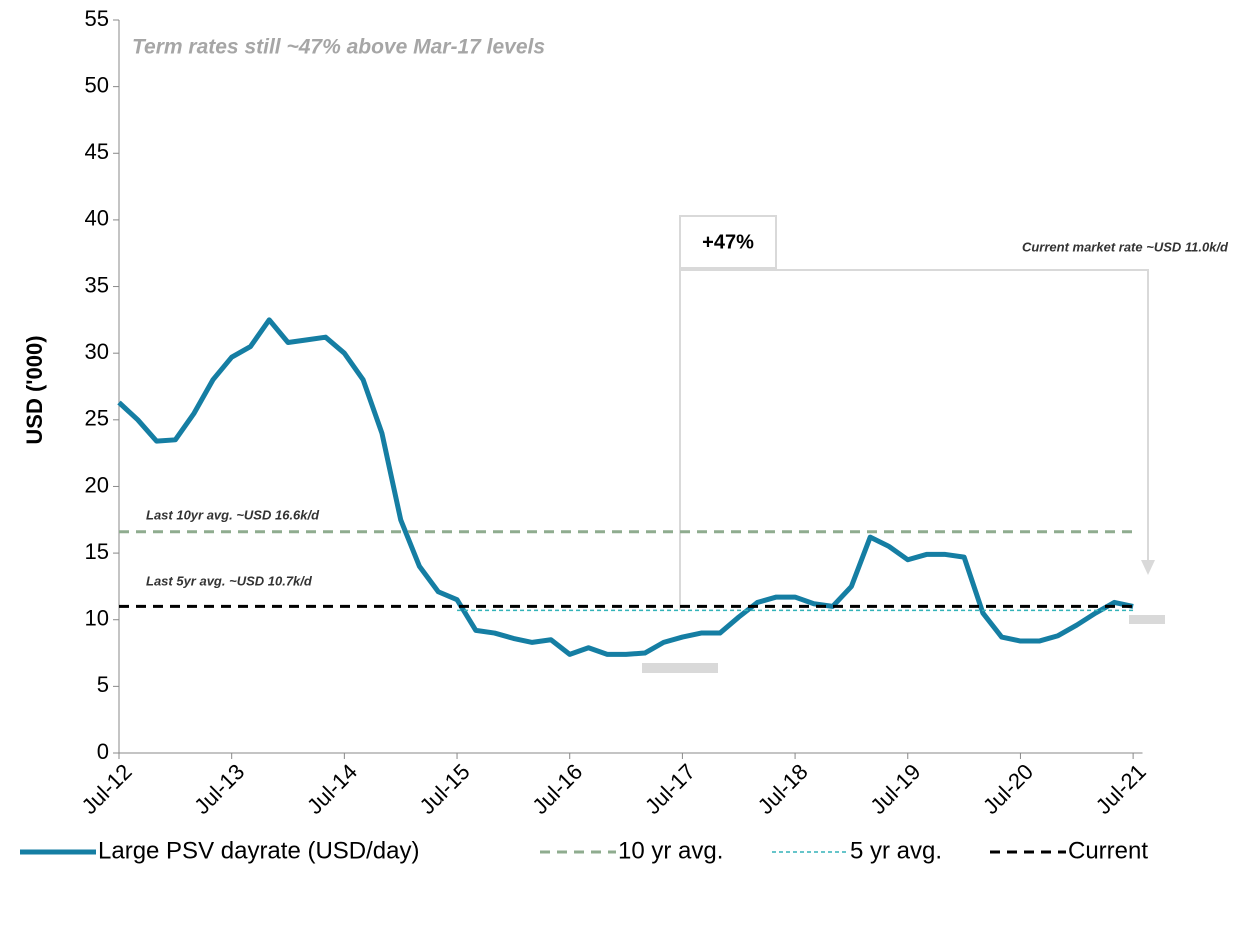 The image size is (1238, 925). I want to click on legend-label: 10 yr avg., so click(670, 850).